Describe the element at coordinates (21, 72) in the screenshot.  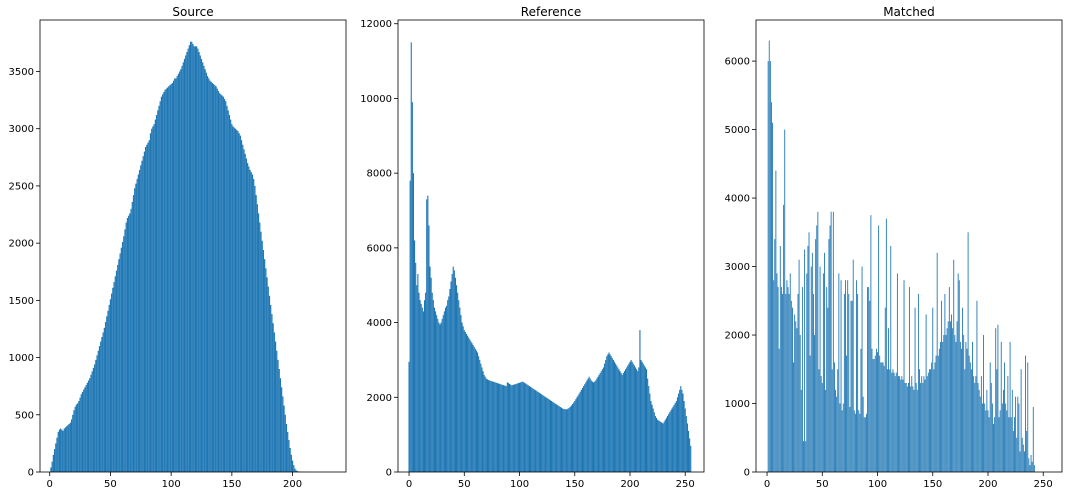
I see `y-tick-label: 3500` at that location.